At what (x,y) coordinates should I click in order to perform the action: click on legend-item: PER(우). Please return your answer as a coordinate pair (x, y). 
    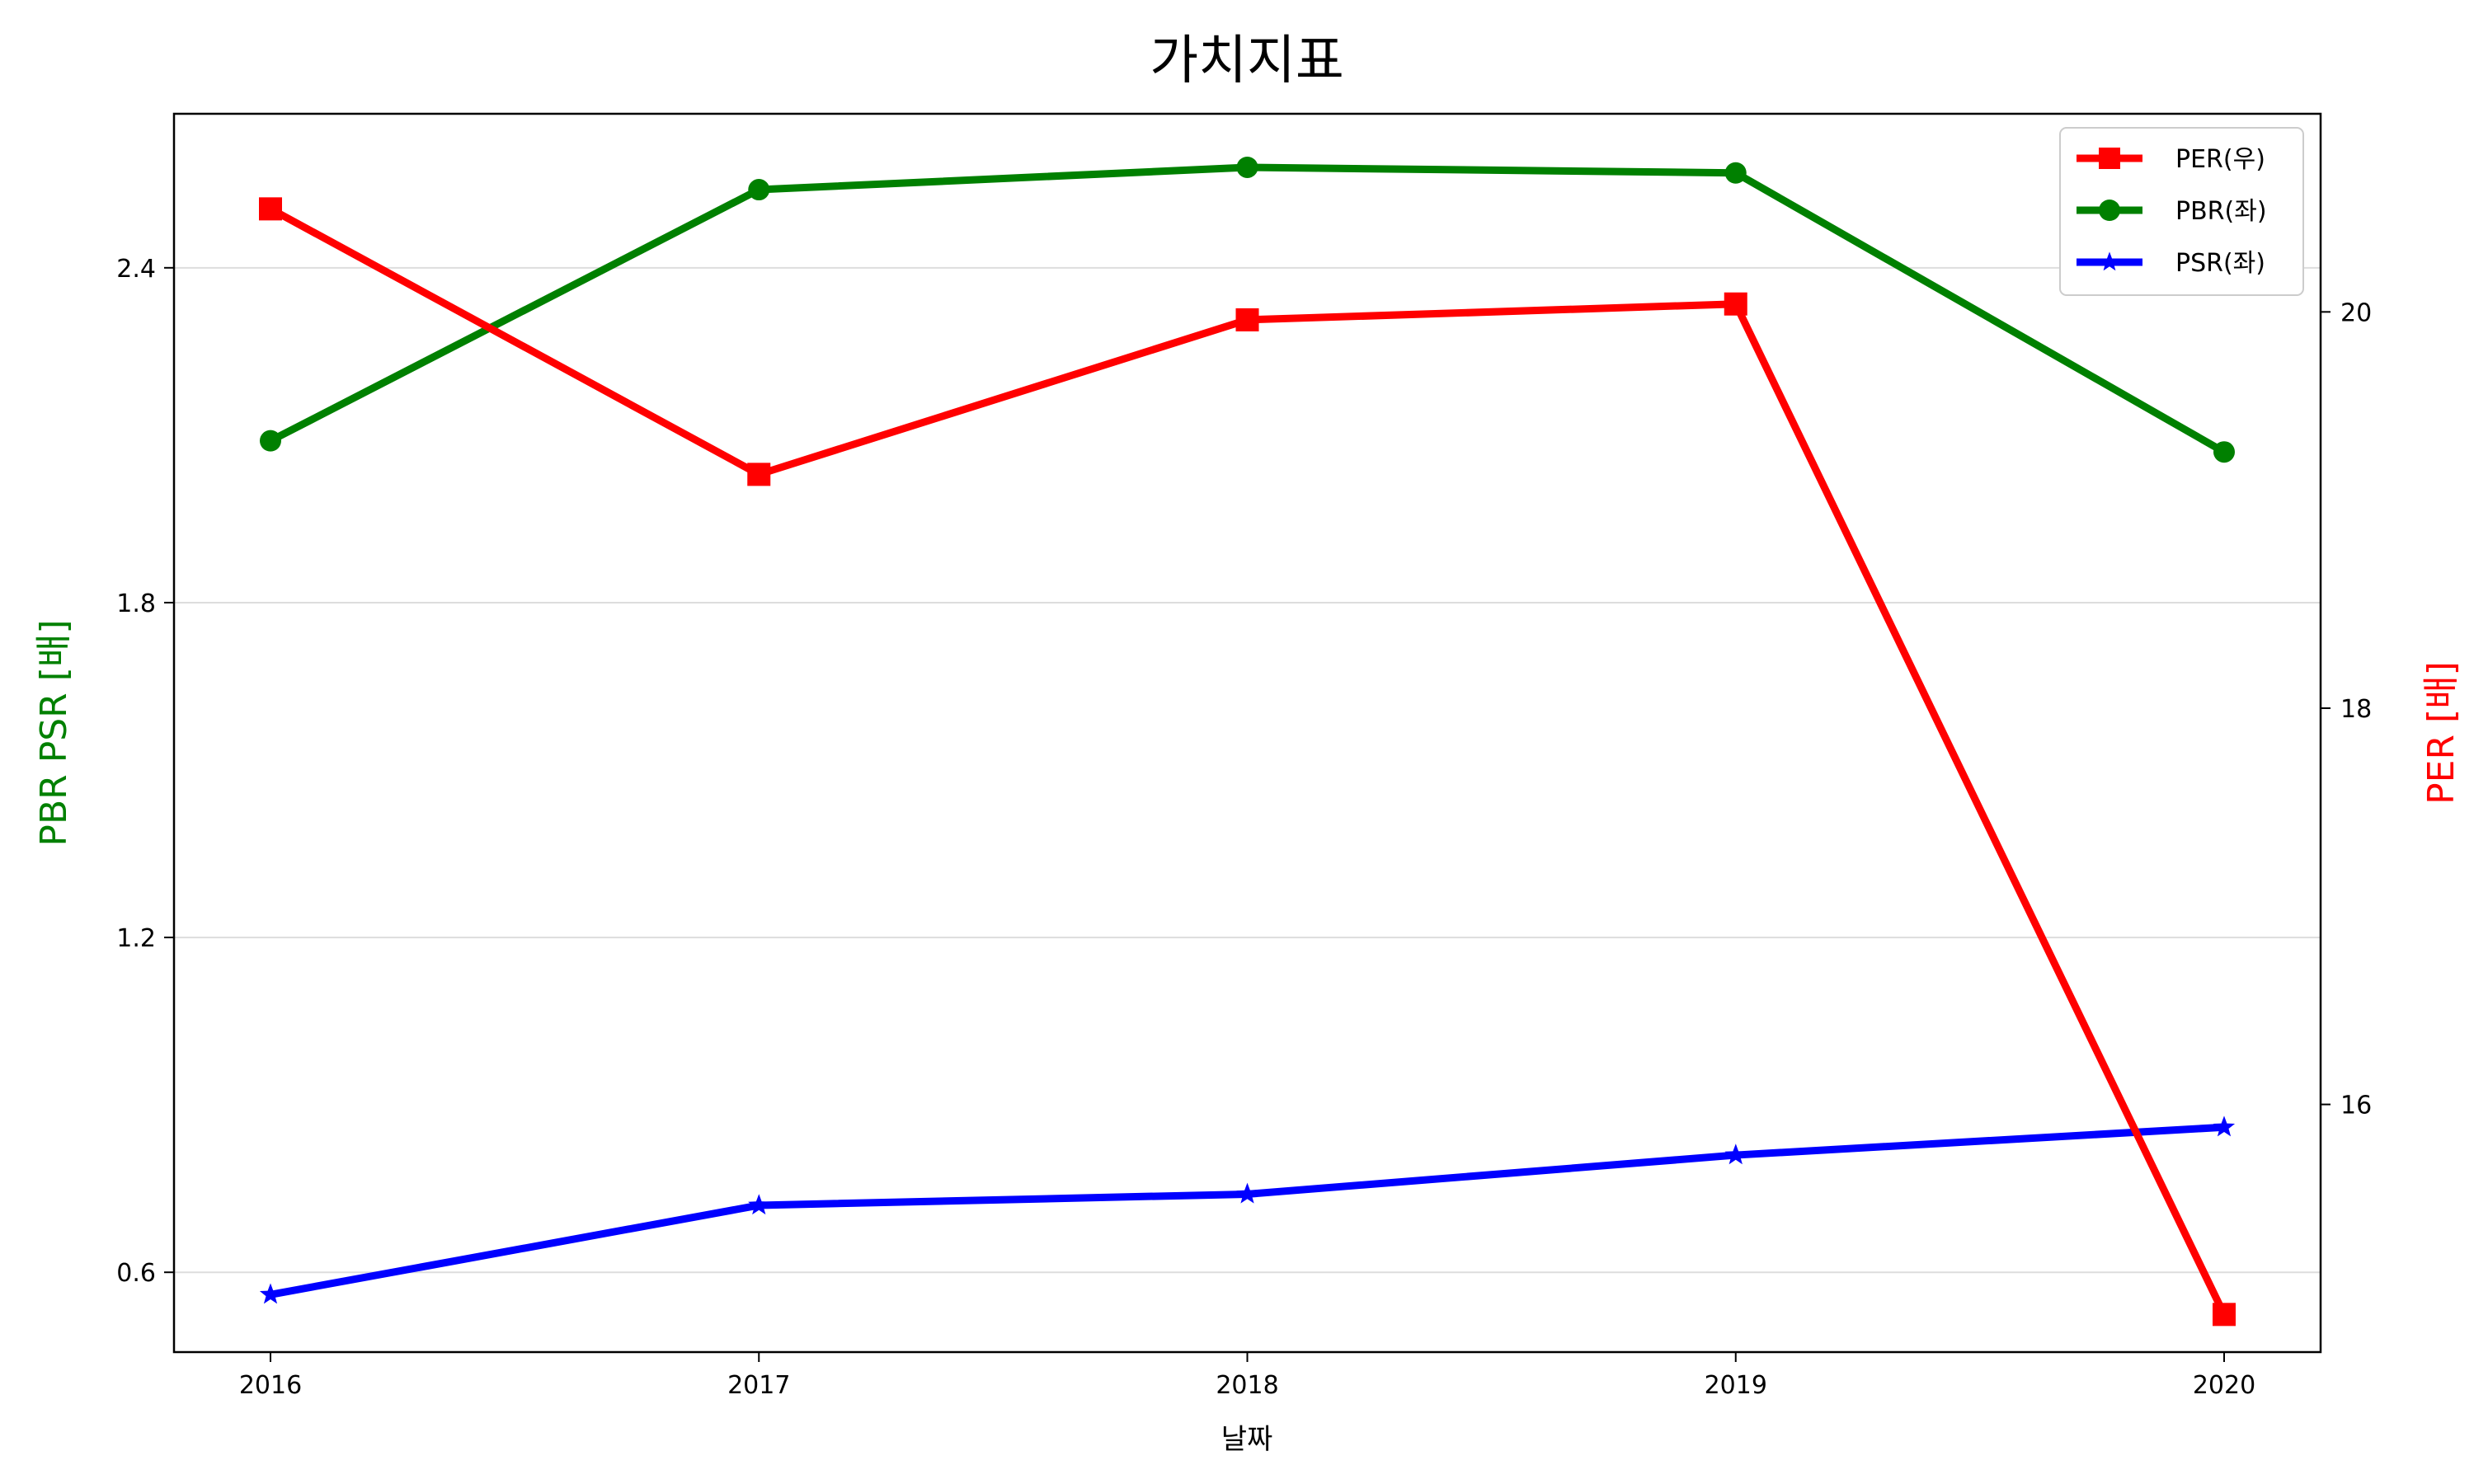
    Looking at the image, I should click on (2171, 159).